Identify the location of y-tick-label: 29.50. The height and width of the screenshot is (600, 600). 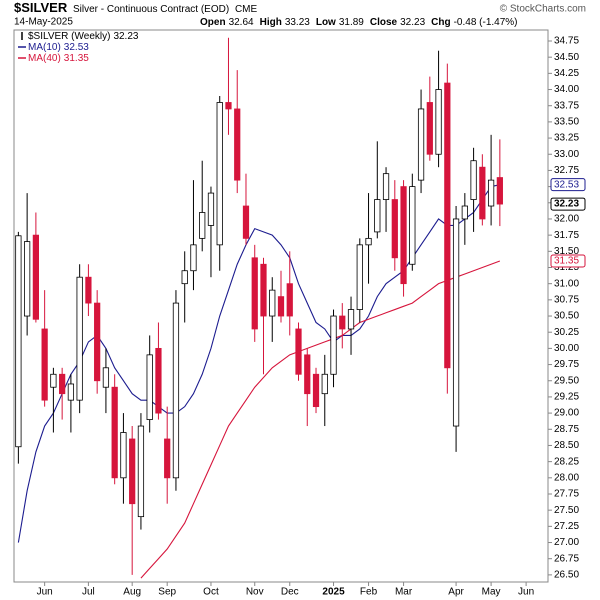
(566, 380).